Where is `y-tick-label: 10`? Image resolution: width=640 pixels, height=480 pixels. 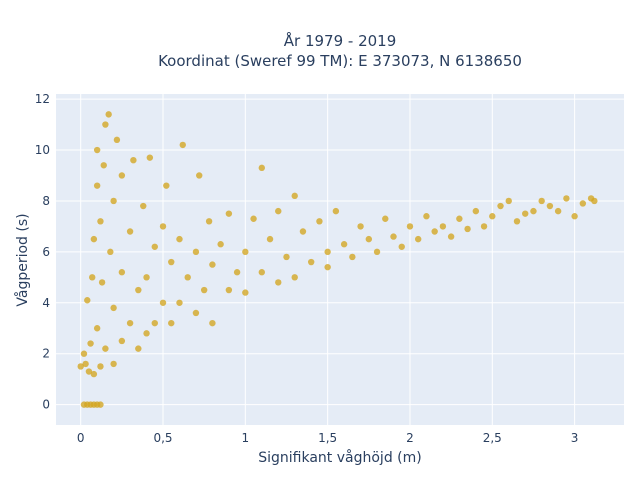
y-tick-label: 10 is located at coordinates (42, 150).